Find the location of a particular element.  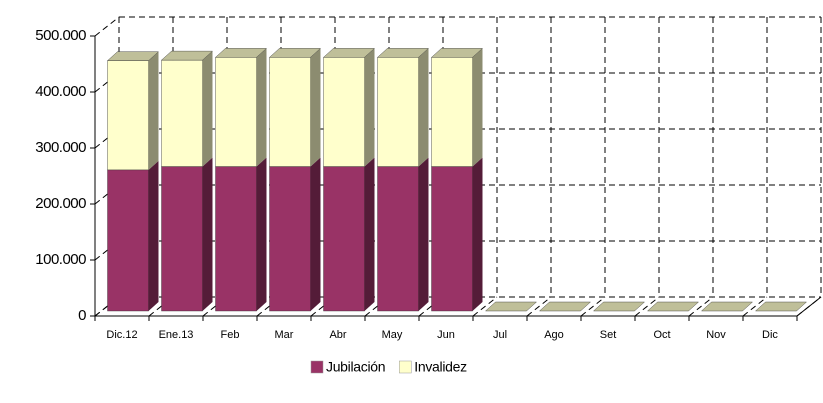

y-tick-label: 400.000 is located at coordinates (60, 91).